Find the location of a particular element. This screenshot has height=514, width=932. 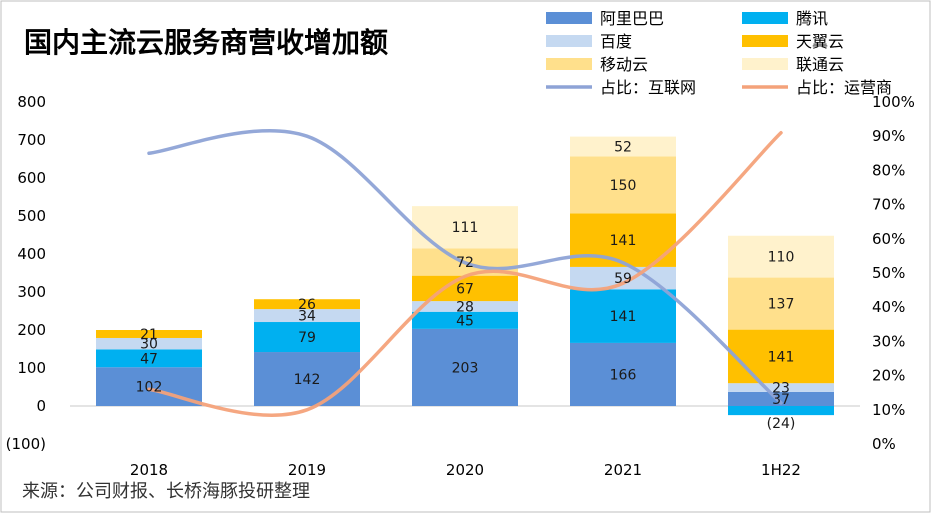

data-label: 111 is located at coordinates (465, 228).